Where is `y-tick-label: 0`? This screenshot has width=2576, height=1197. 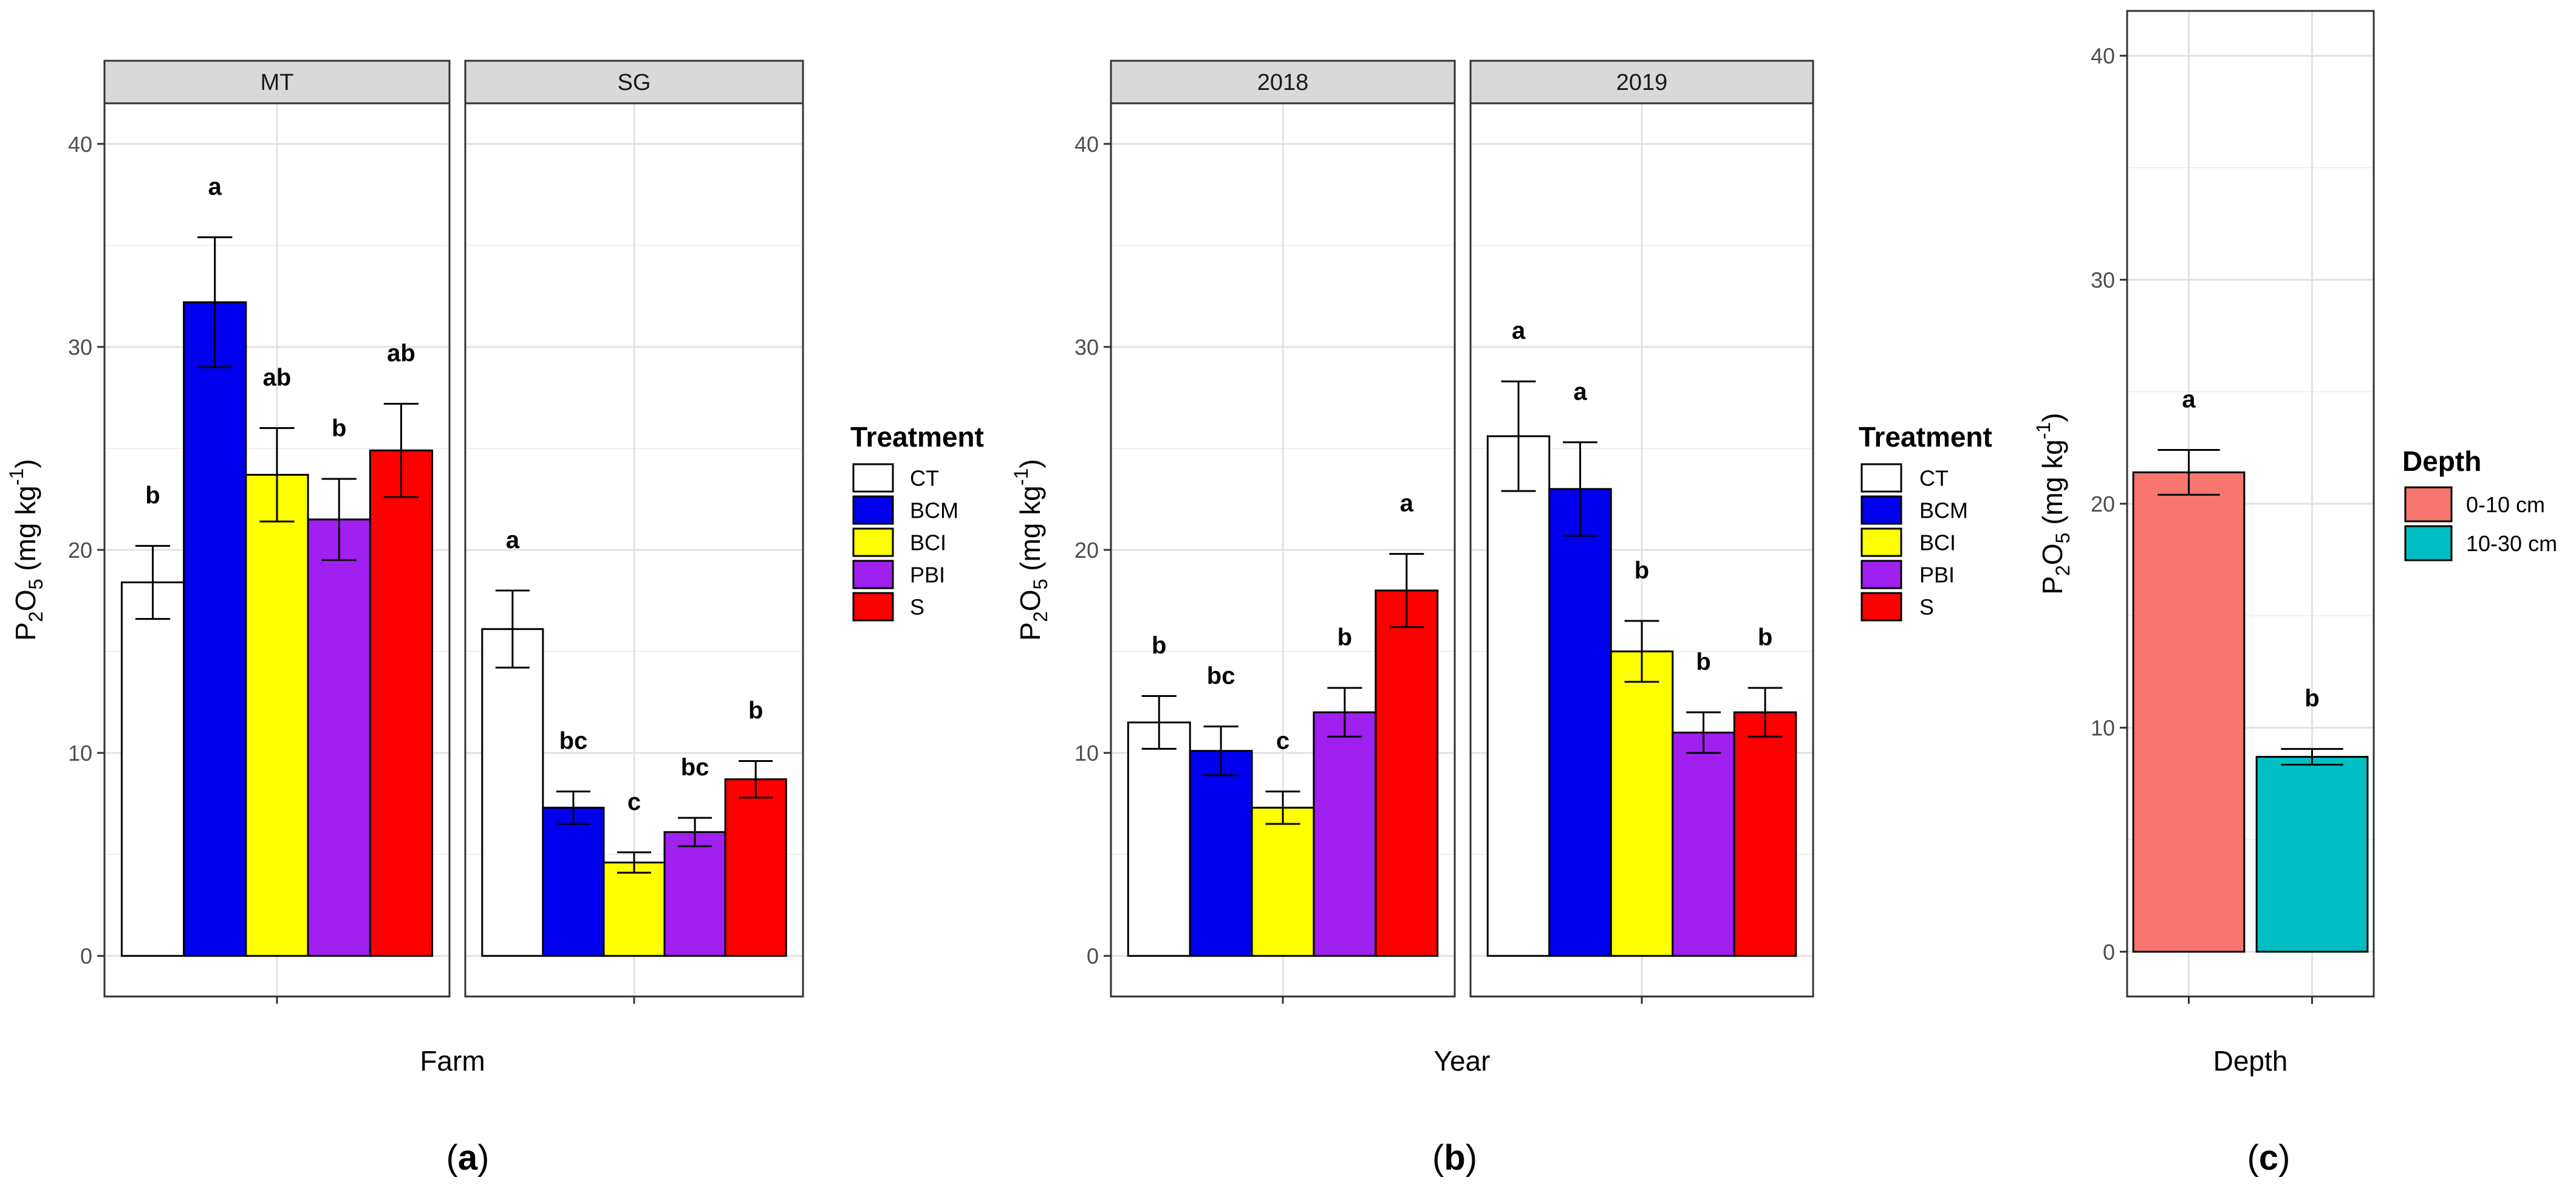 y-tick-label: 0 is located at coordinates (1093, 956).